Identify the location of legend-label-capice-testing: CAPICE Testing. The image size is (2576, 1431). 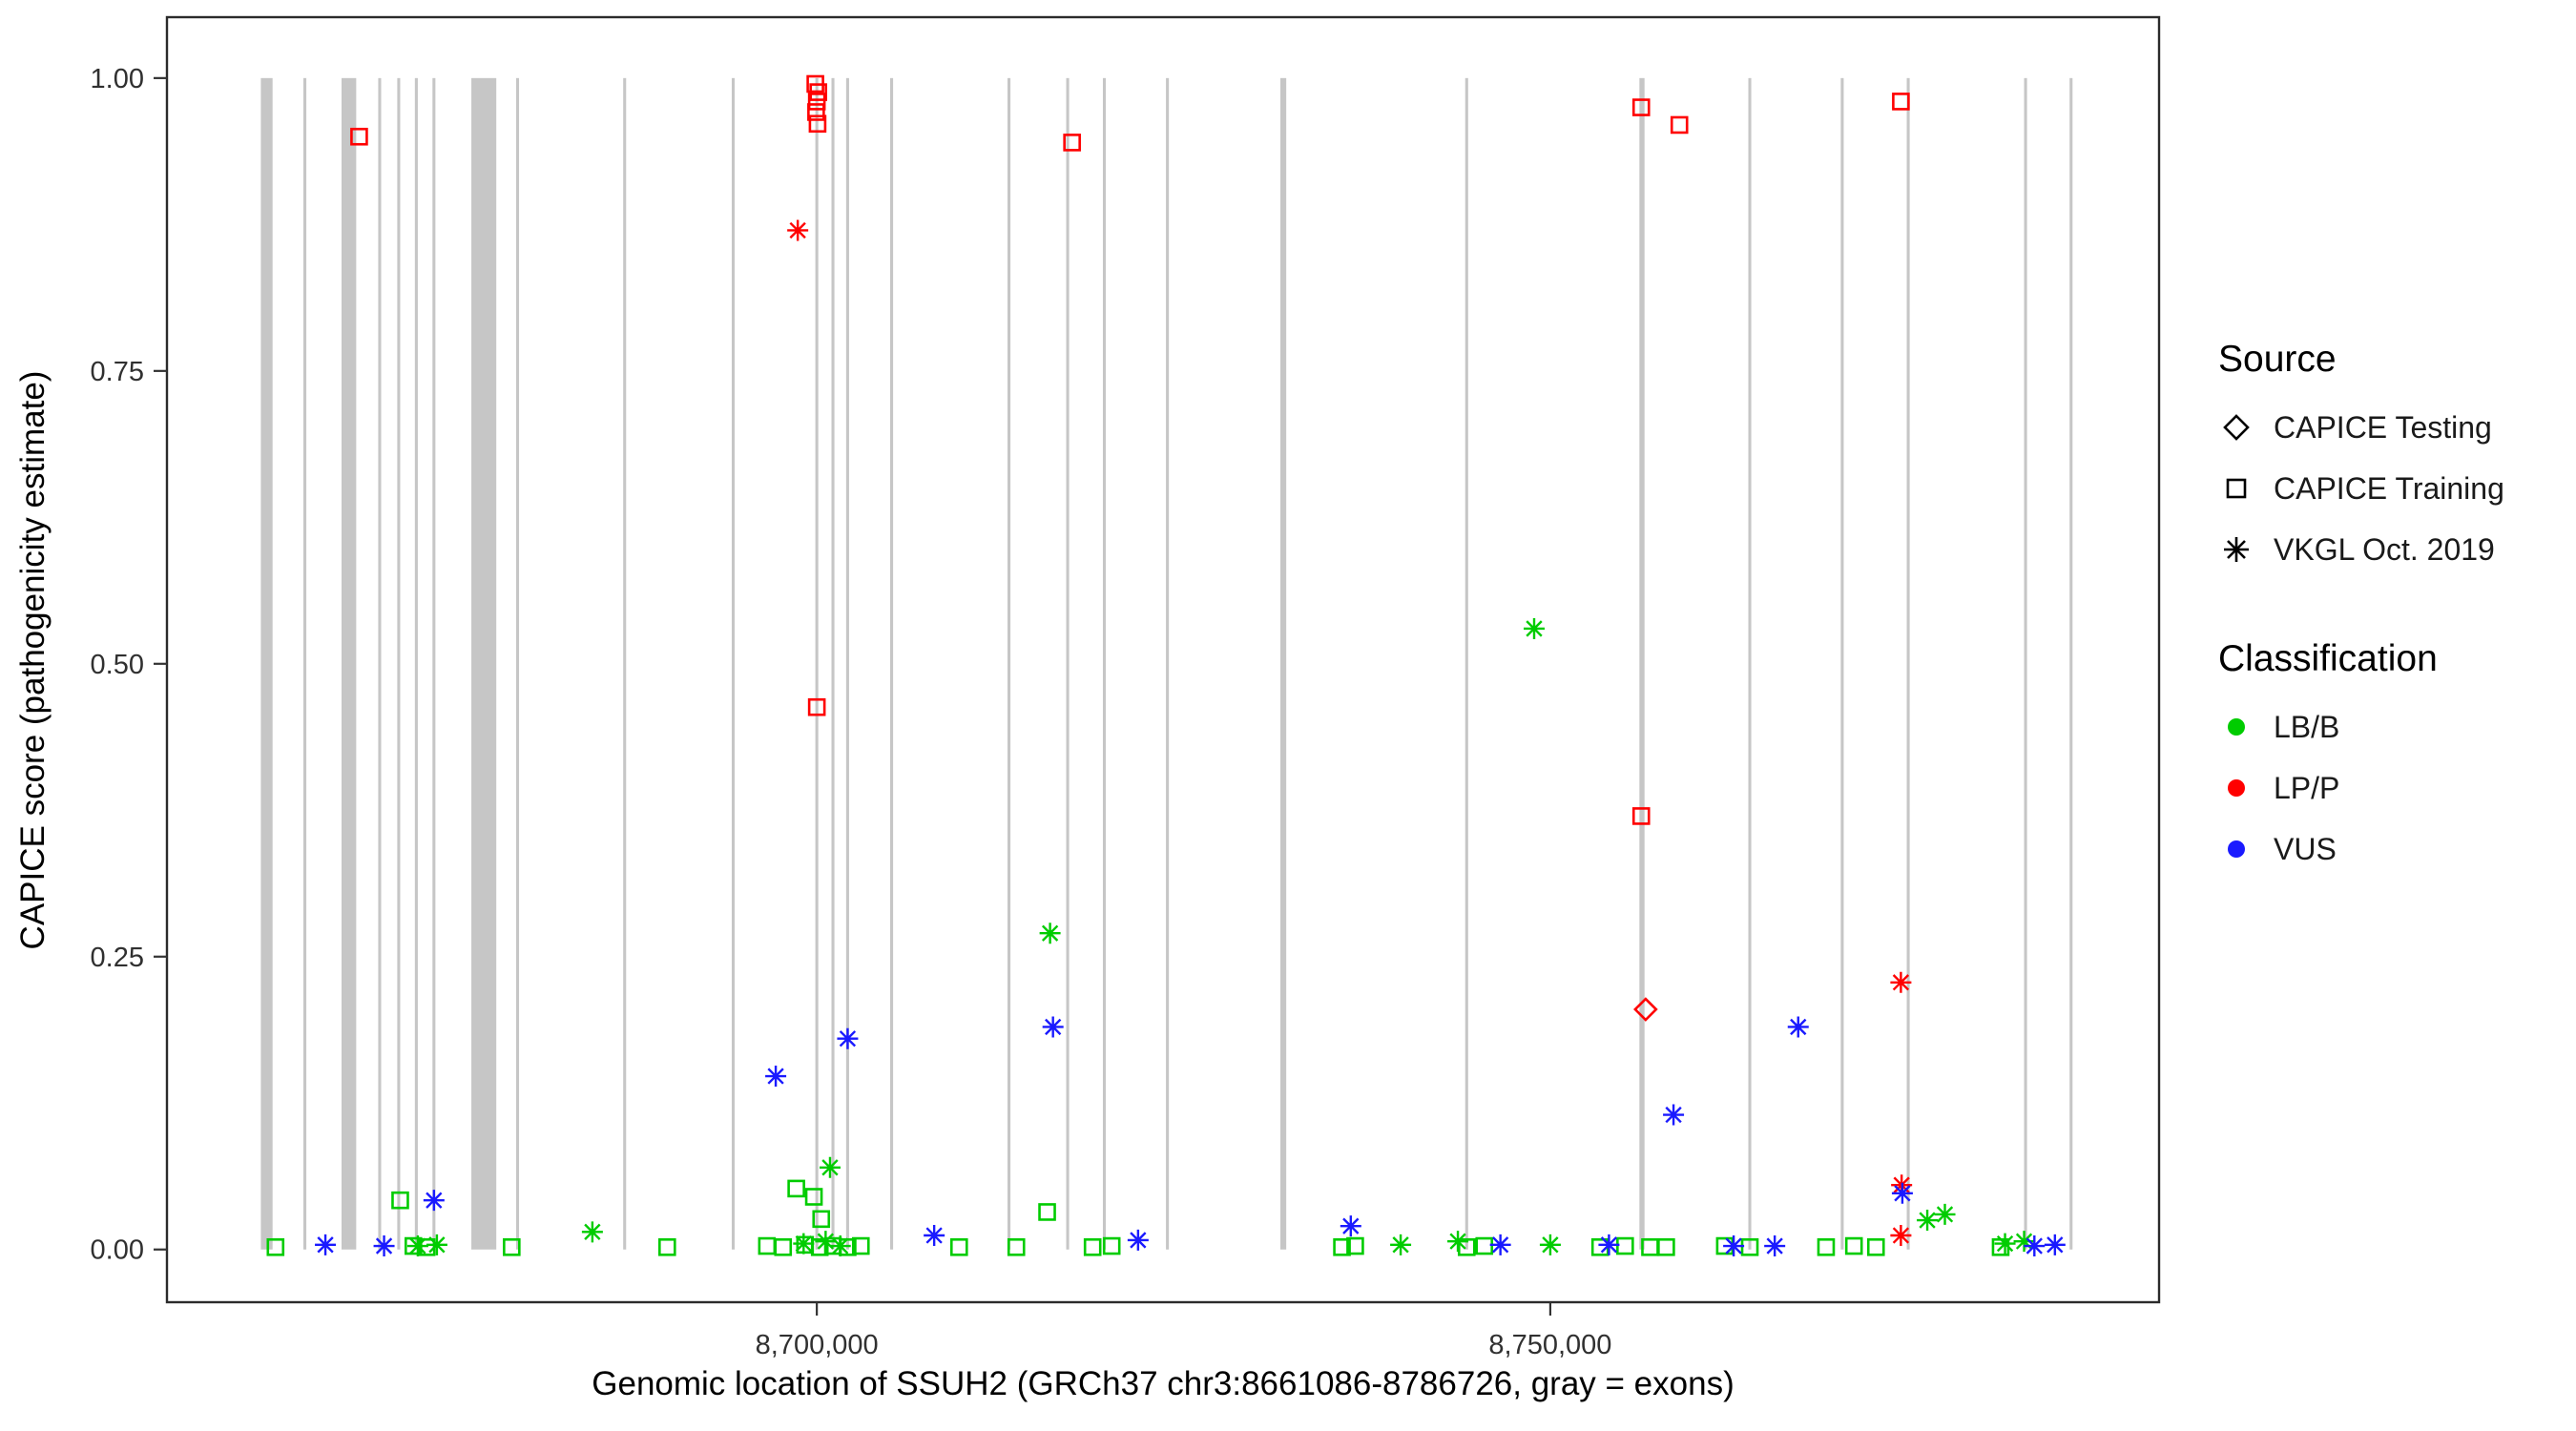
(2383, 427).